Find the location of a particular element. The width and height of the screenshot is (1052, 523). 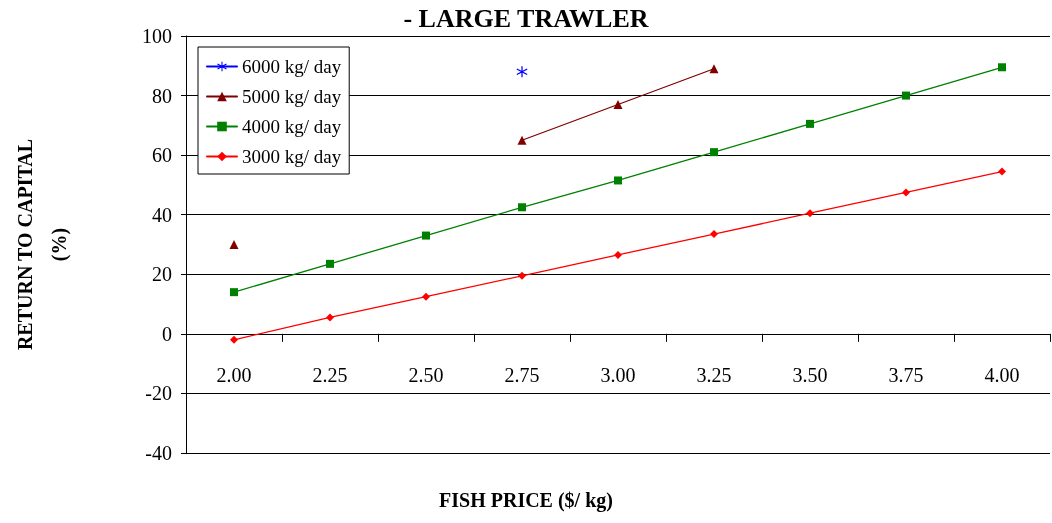

x-tick-label: 3.75 is located at coordinates (906, 375).